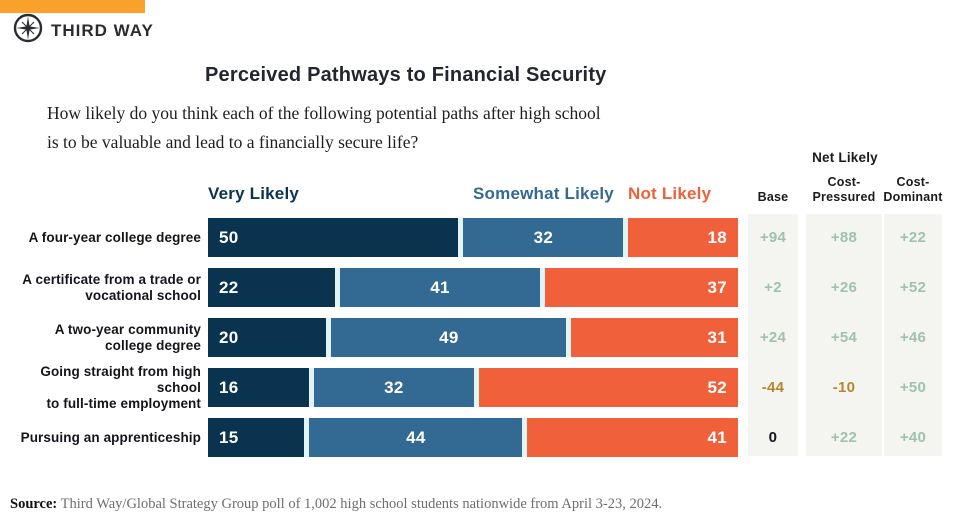 The height and width of the screenshot is (528, 960). I want to click on bar-segment-very-likely: 22, so click(272, 287).